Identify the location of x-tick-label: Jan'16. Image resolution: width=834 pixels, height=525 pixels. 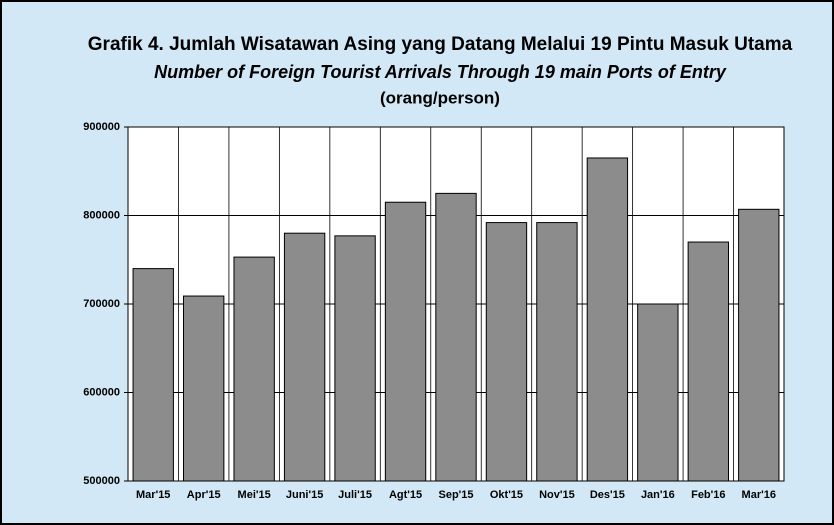
(658, 495).